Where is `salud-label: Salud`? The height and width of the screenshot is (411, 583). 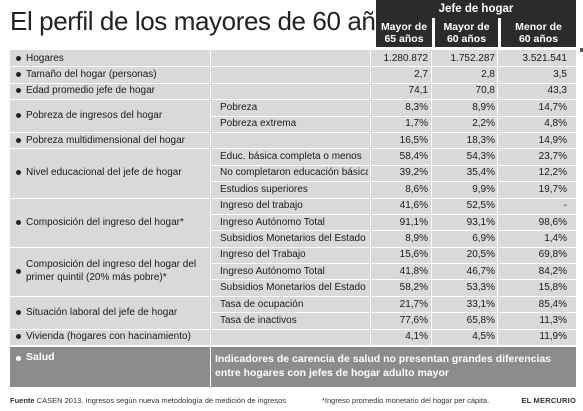 salud-label: Salud is located at coordinates (40, 357).